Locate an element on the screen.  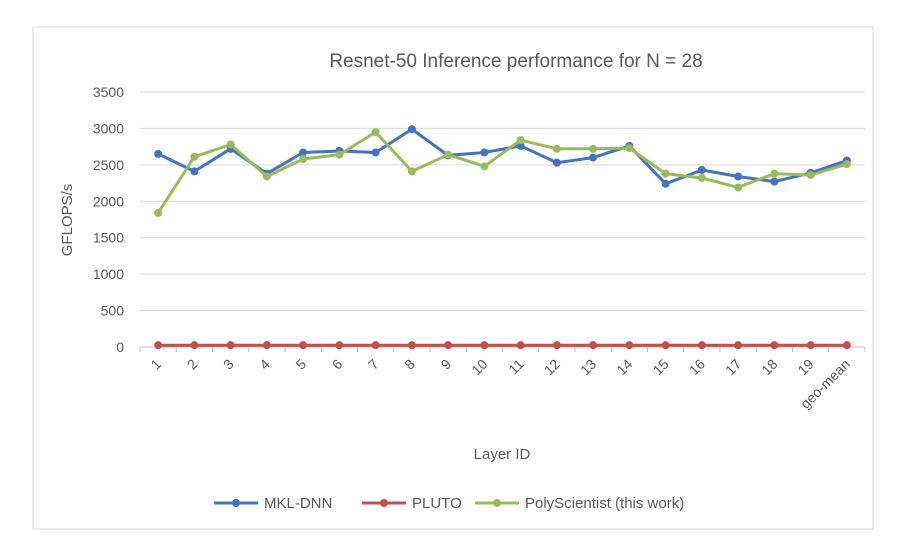
legend-item: PLUTO is located at coordinates (412, 503).